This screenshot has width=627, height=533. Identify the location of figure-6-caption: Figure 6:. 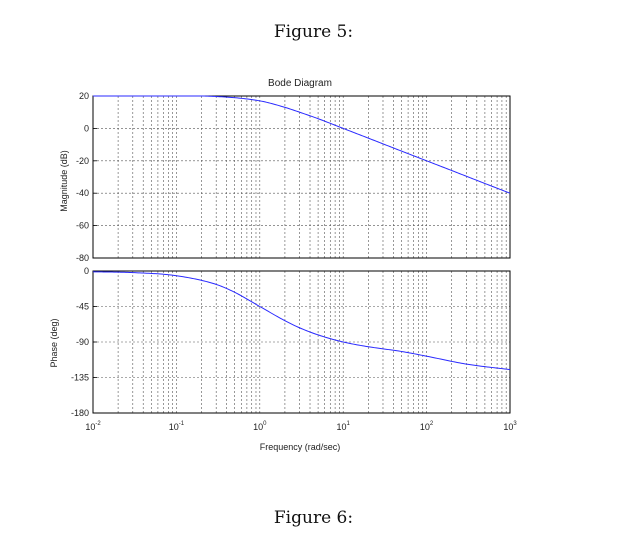
(313, 518).